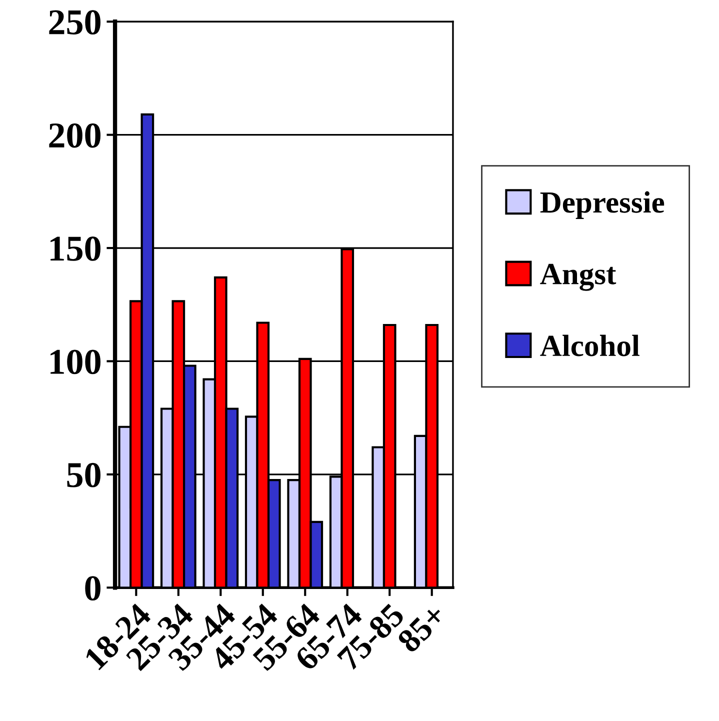  Describe the element at coordinates (92, 588) in the screenshot. I see `y-tick-label: 0` at that location.